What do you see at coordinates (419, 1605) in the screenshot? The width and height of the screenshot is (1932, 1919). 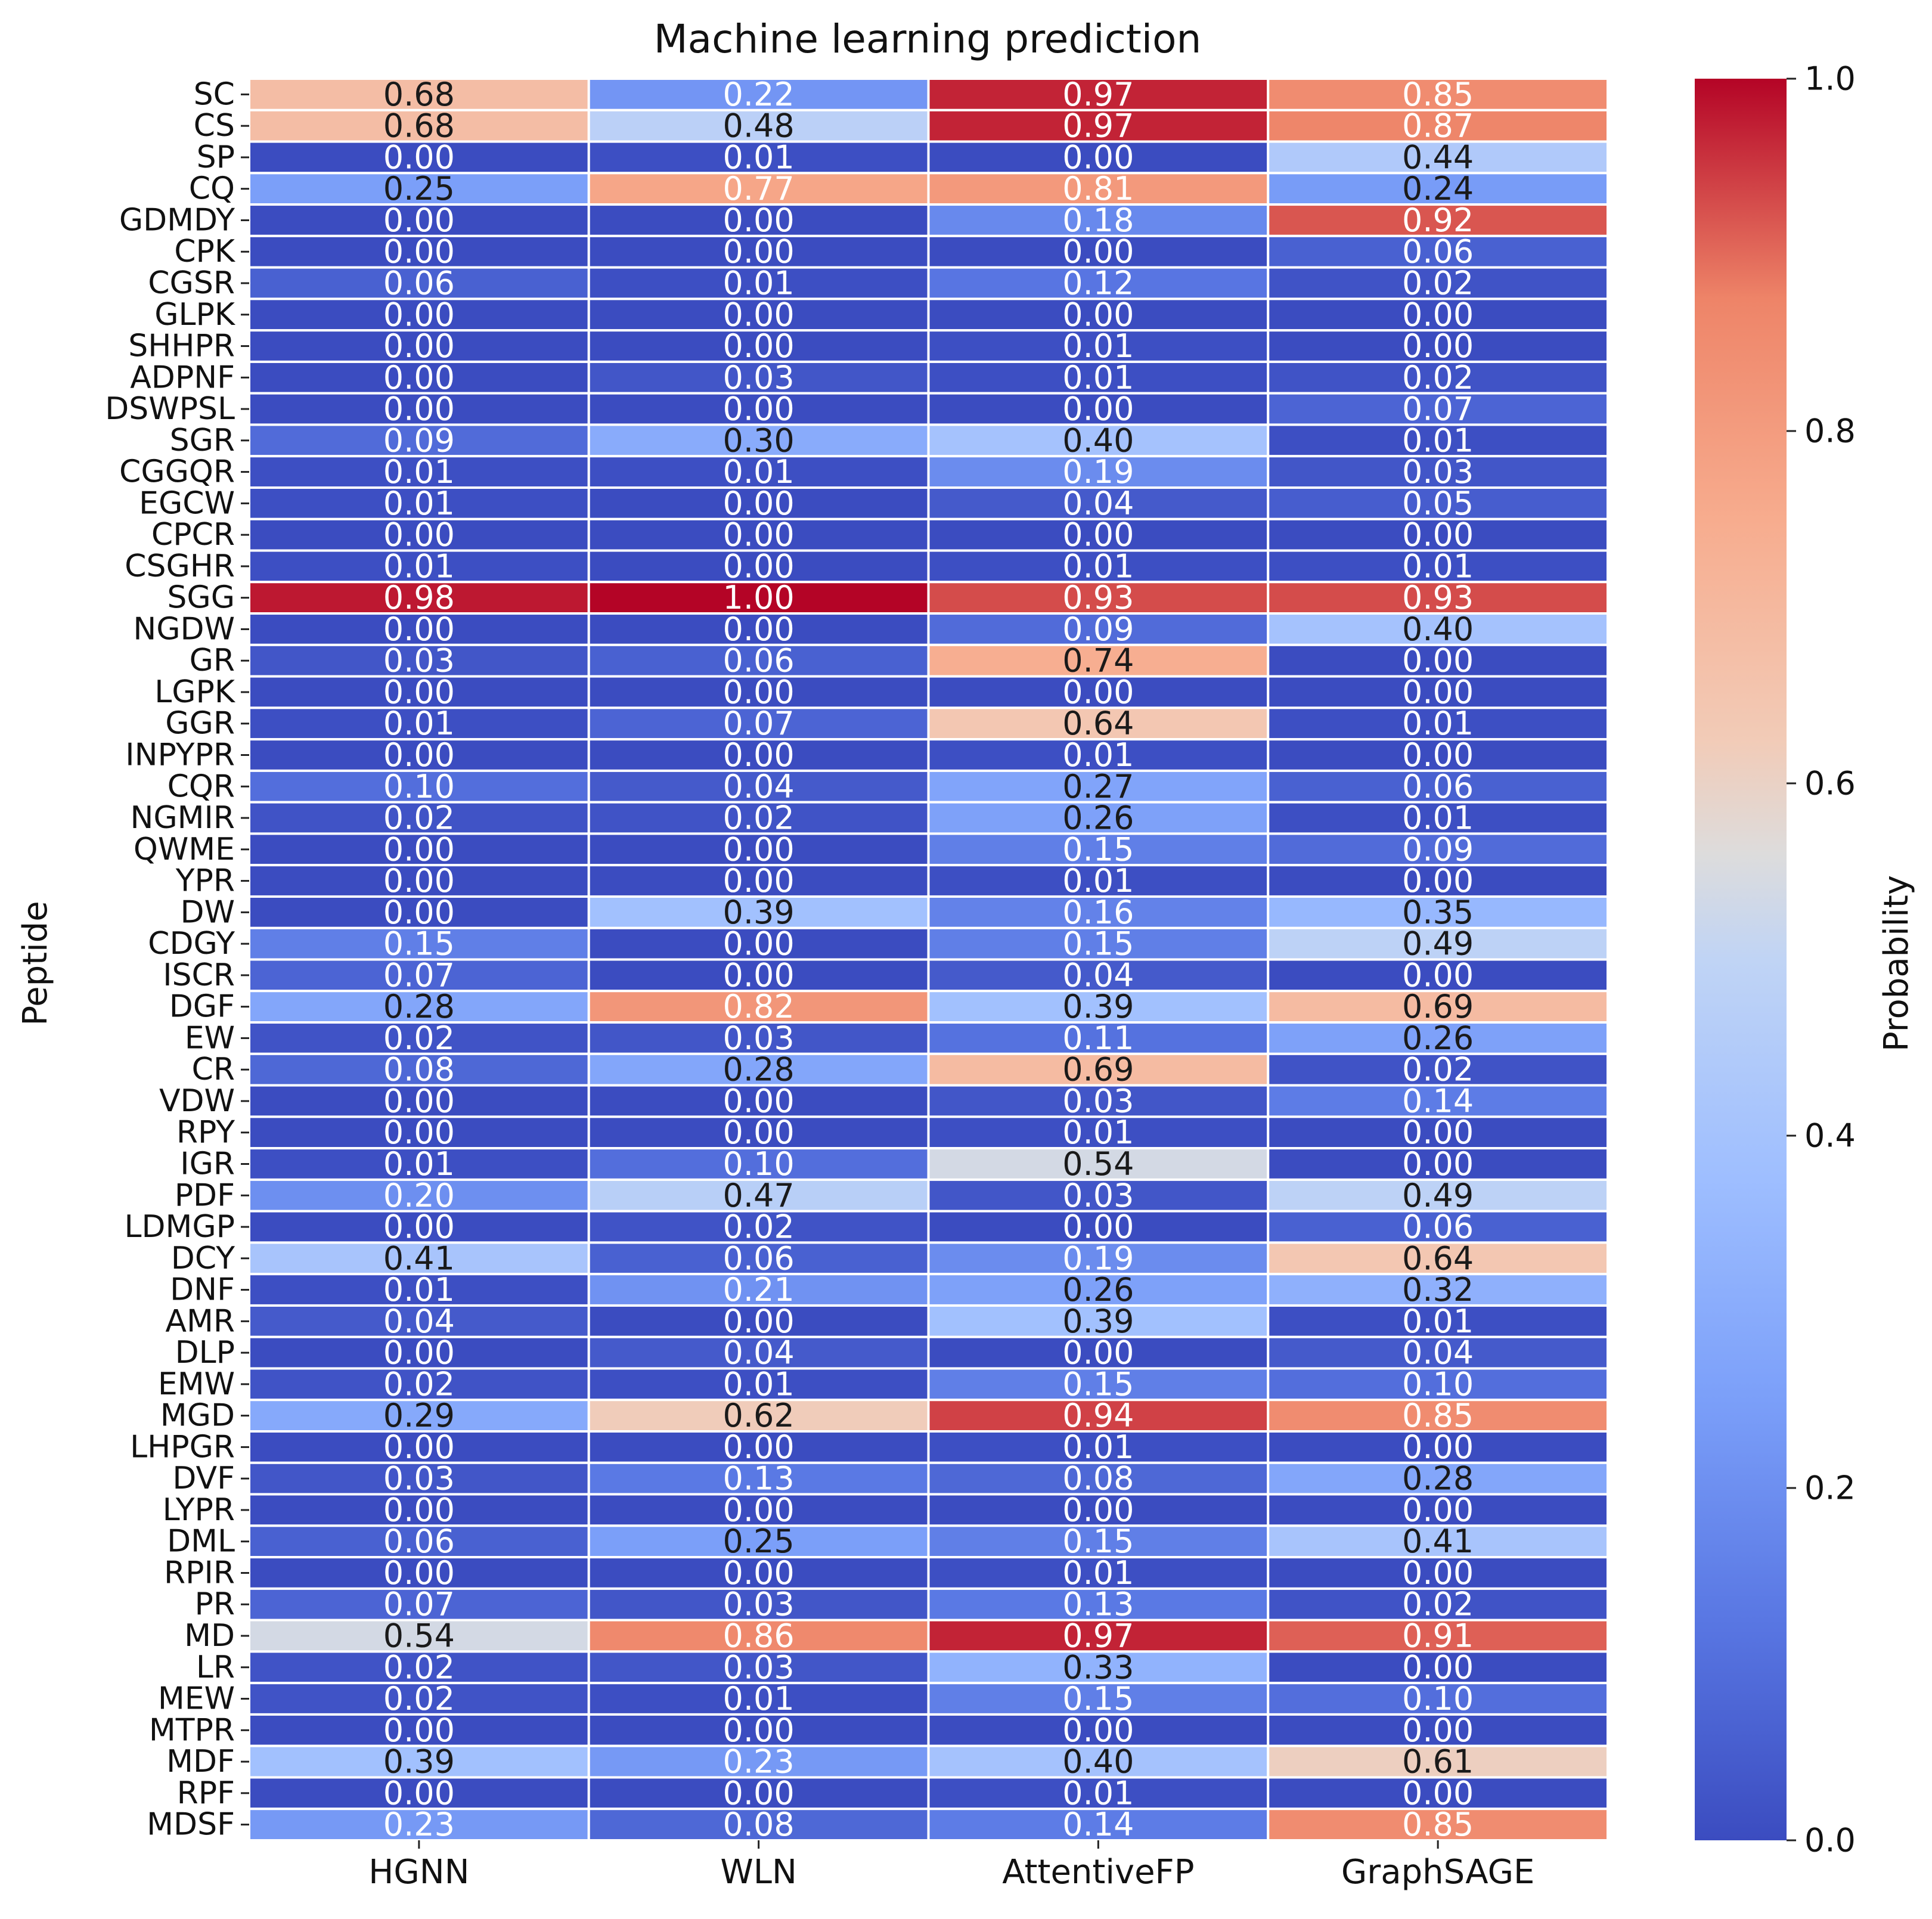 I see `cell-value-label: 0.07` at bounding box center [419, 1605].